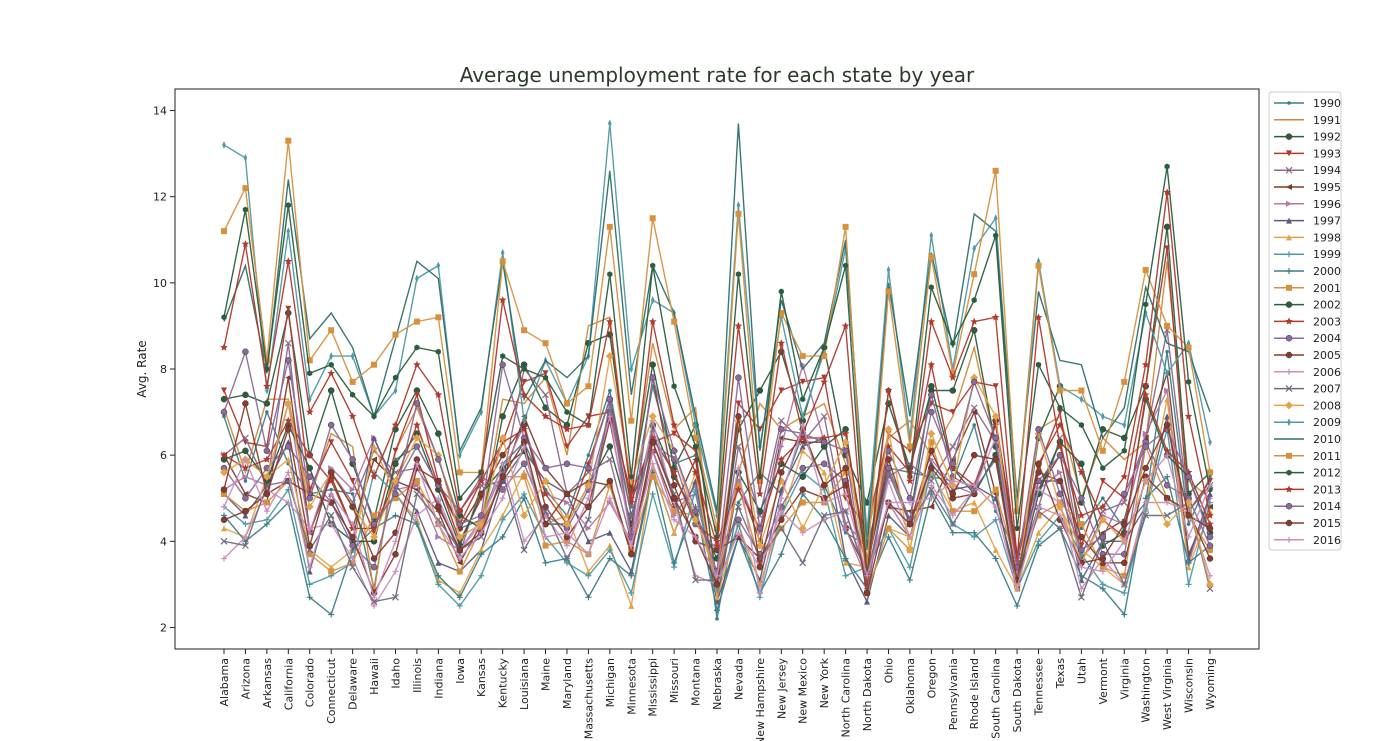 The height and width of the screenshot is (741, 1400). Describe the element at coordinates (1327, 271) in the screenshot. I see `legend-label: 2000` at that location.